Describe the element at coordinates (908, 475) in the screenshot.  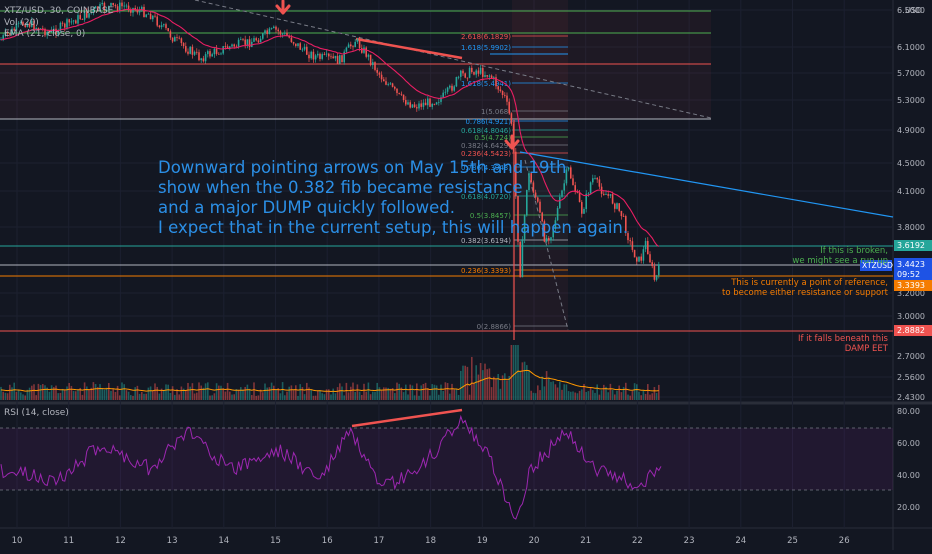
I see `rsi-axis-label: 40.00` at that location.